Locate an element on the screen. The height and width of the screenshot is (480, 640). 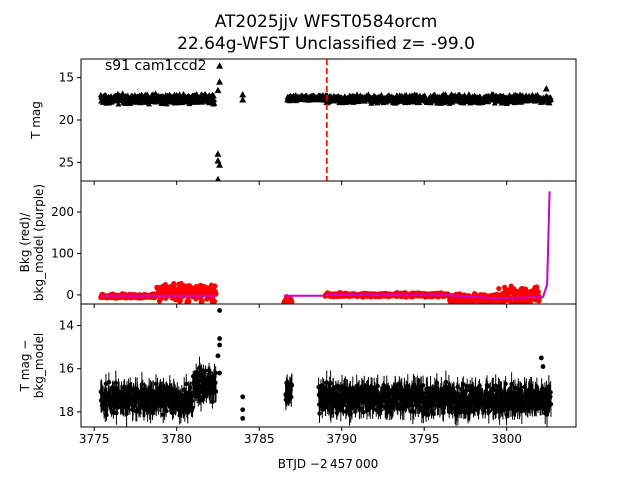
bkg-model-curve is located at coordinates (438, 245).